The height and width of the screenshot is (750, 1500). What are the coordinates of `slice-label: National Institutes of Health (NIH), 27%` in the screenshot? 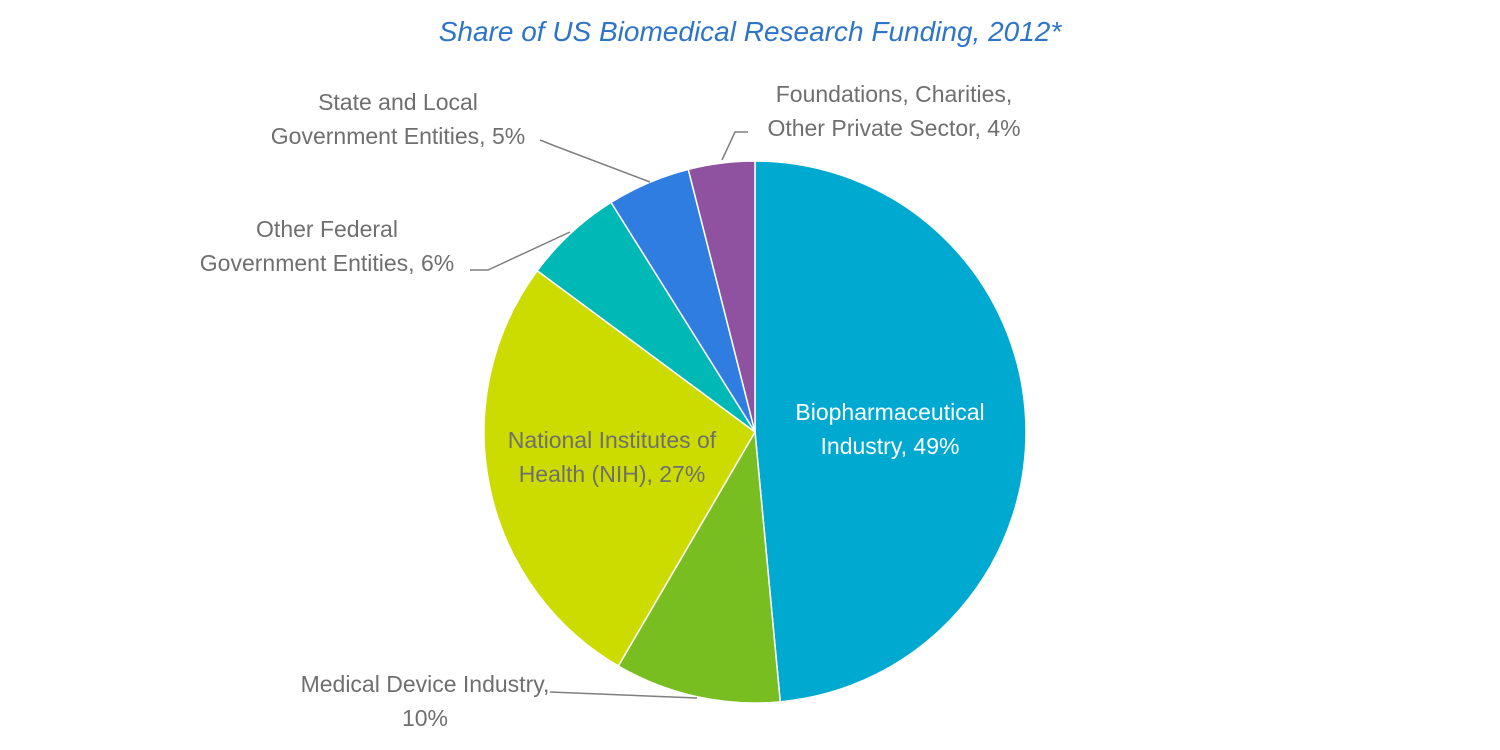 It's located at (612, 457).